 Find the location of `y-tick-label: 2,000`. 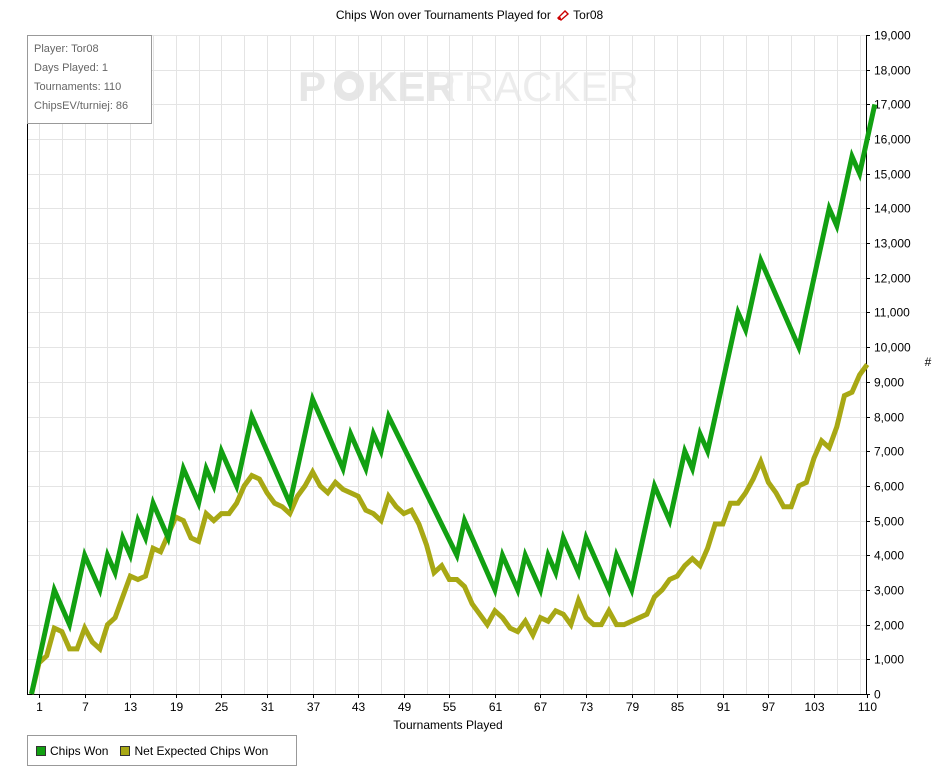

y-tick-label: 2,000 is located at coordinates (889, 626).